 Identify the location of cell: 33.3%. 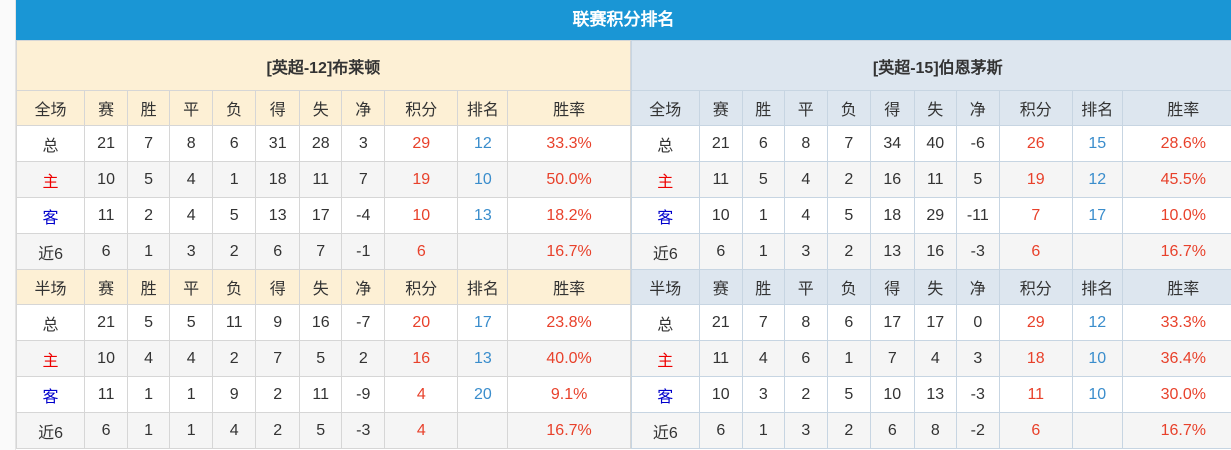
(1176, 322).